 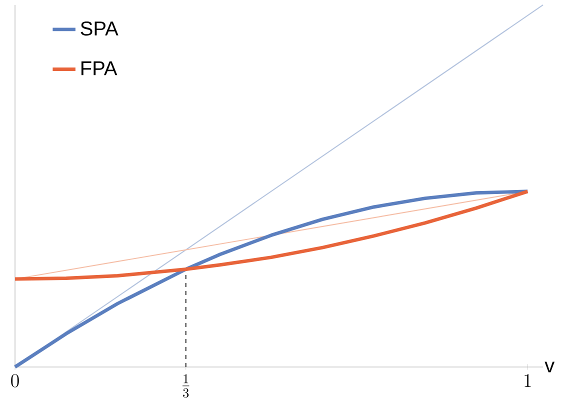 I want to click on x-axis-title: v, so click(x=549, y=367).